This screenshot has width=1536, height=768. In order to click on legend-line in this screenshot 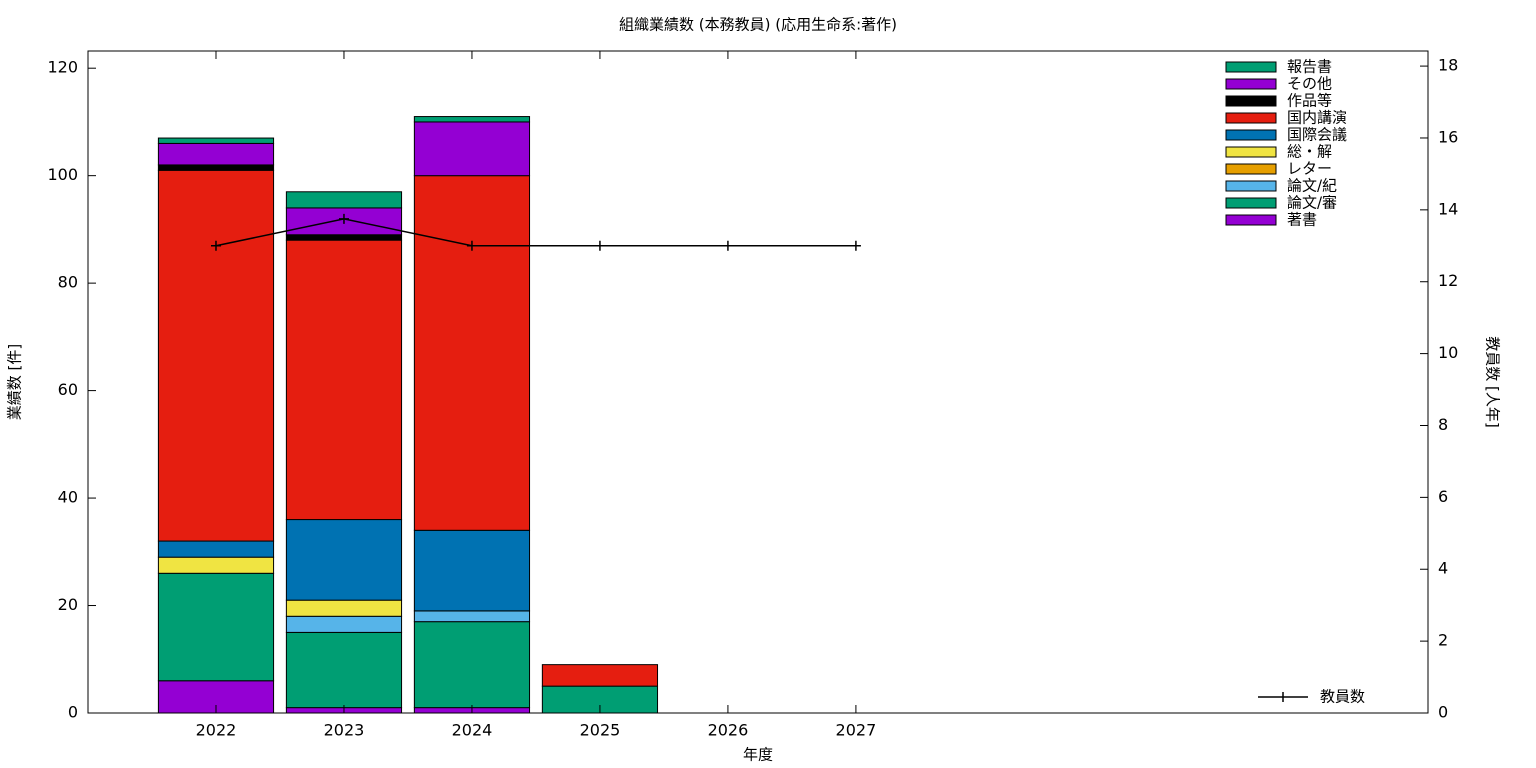, I will do `click(1283, 697)`.